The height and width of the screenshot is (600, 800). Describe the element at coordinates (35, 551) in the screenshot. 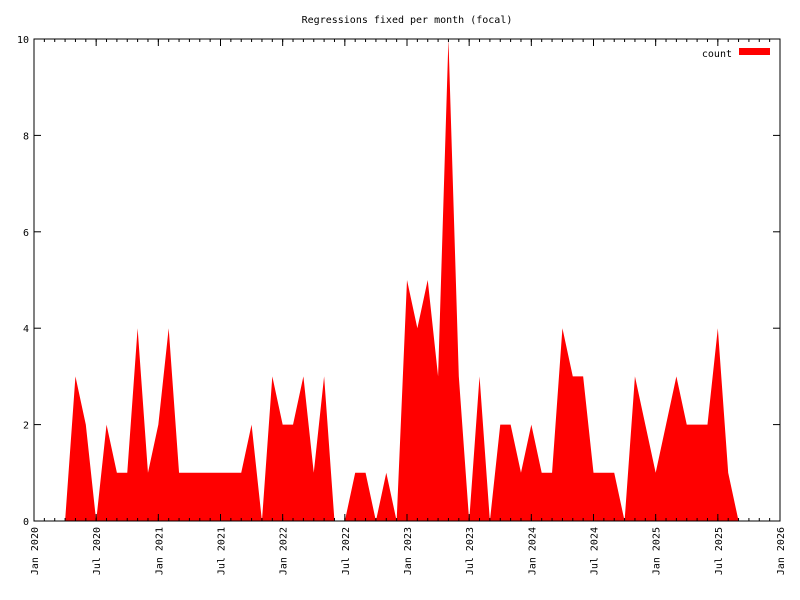

I see `x-tick-label-0: Jan 2020` at that location.